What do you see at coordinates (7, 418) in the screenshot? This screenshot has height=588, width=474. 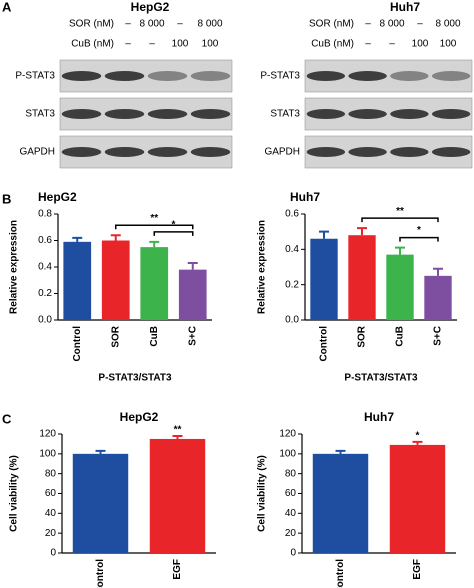 I see `panel-label: C` at bounding box center [7, 418].